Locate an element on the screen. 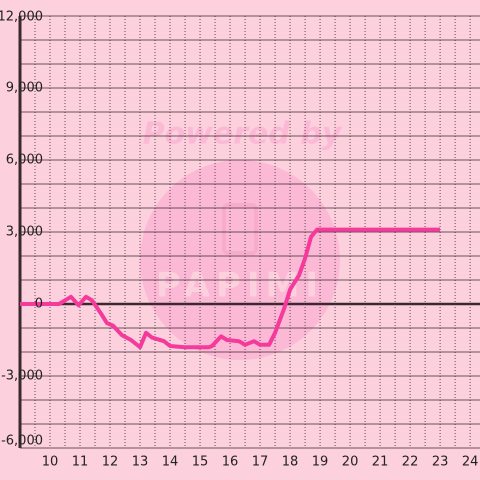 The image size is (480, 480). x-tick-label: 19 is located at coordinates (320, 462).